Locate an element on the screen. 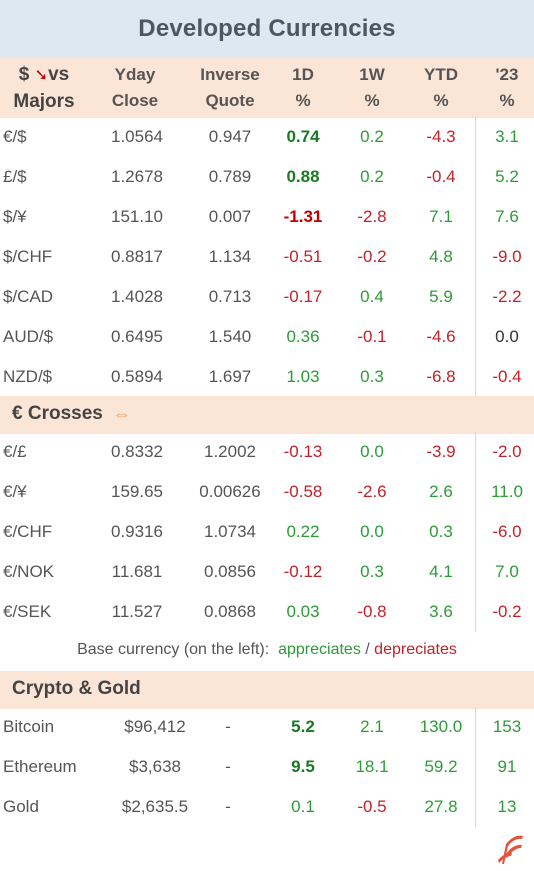 This screenshot has width=534, height=871. change-2023: 153 is located at coordinates (507, 726).